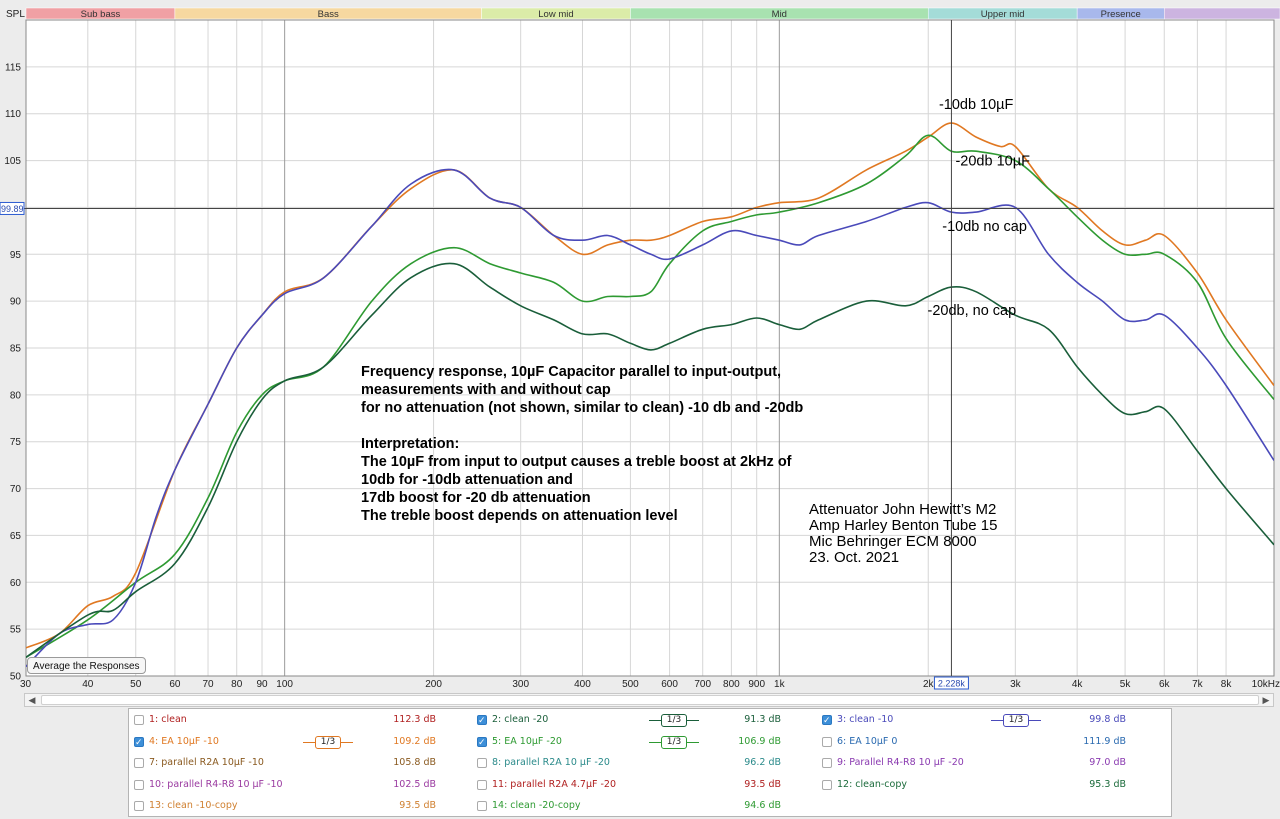  Describe the element at coordinates (555, 14) in the screenshot. I see `band-label: Low mid` at that location.